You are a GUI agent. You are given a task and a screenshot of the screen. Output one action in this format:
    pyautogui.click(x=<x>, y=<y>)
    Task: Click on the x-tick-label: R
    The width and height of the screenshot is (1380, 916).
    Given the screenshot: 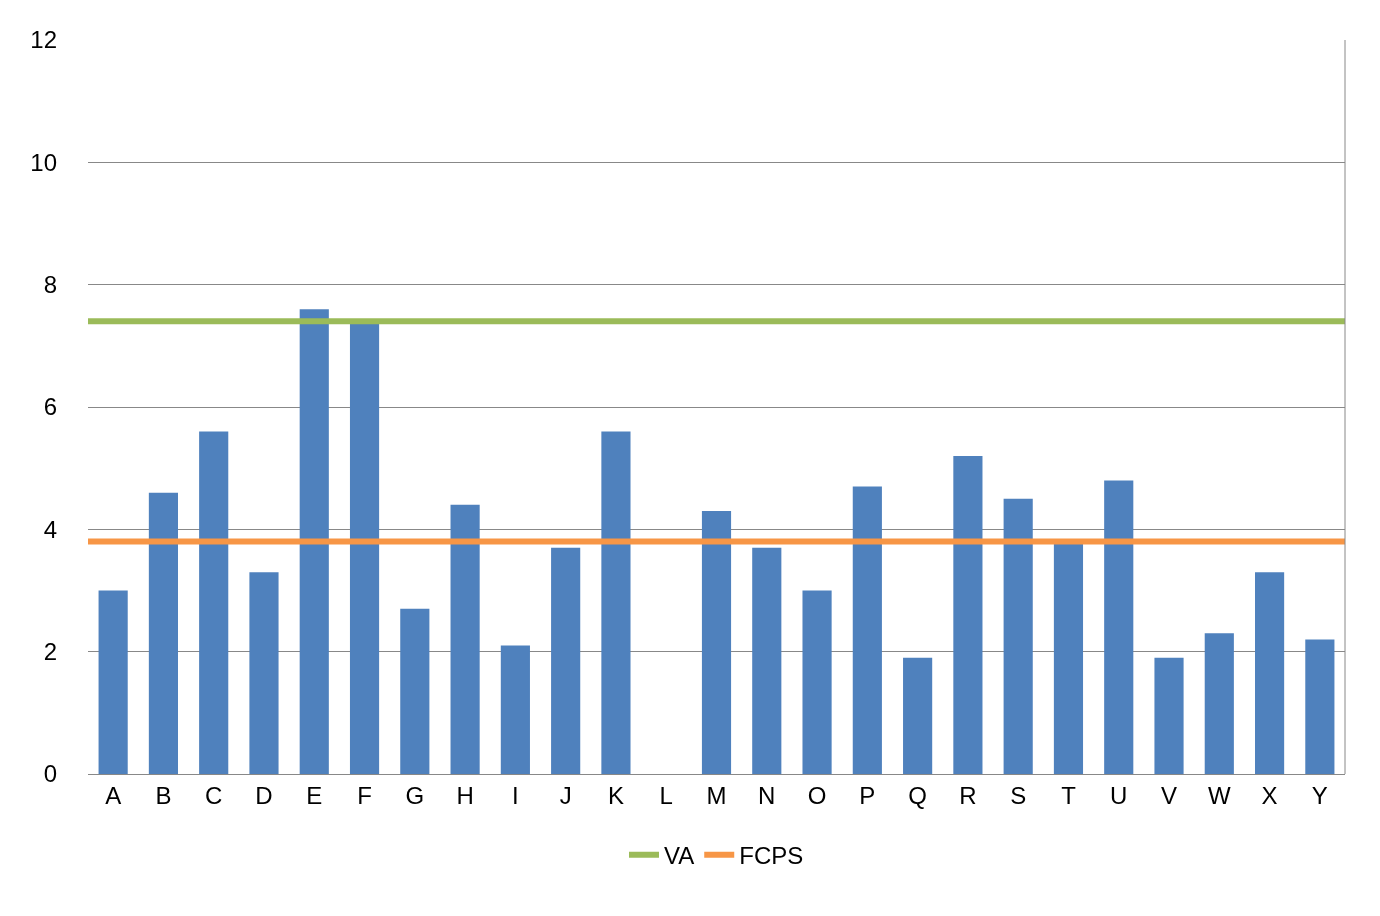 What is the action you would take?
    pyautogui.click(x=968, y=795)
    